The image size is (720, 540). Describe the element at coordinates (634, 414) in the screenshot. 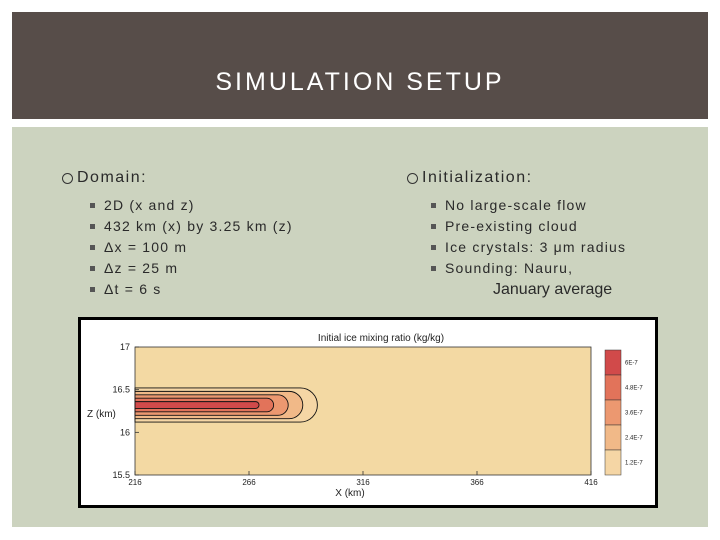

I see `colorbar-label: 3.6E-7` at that location.